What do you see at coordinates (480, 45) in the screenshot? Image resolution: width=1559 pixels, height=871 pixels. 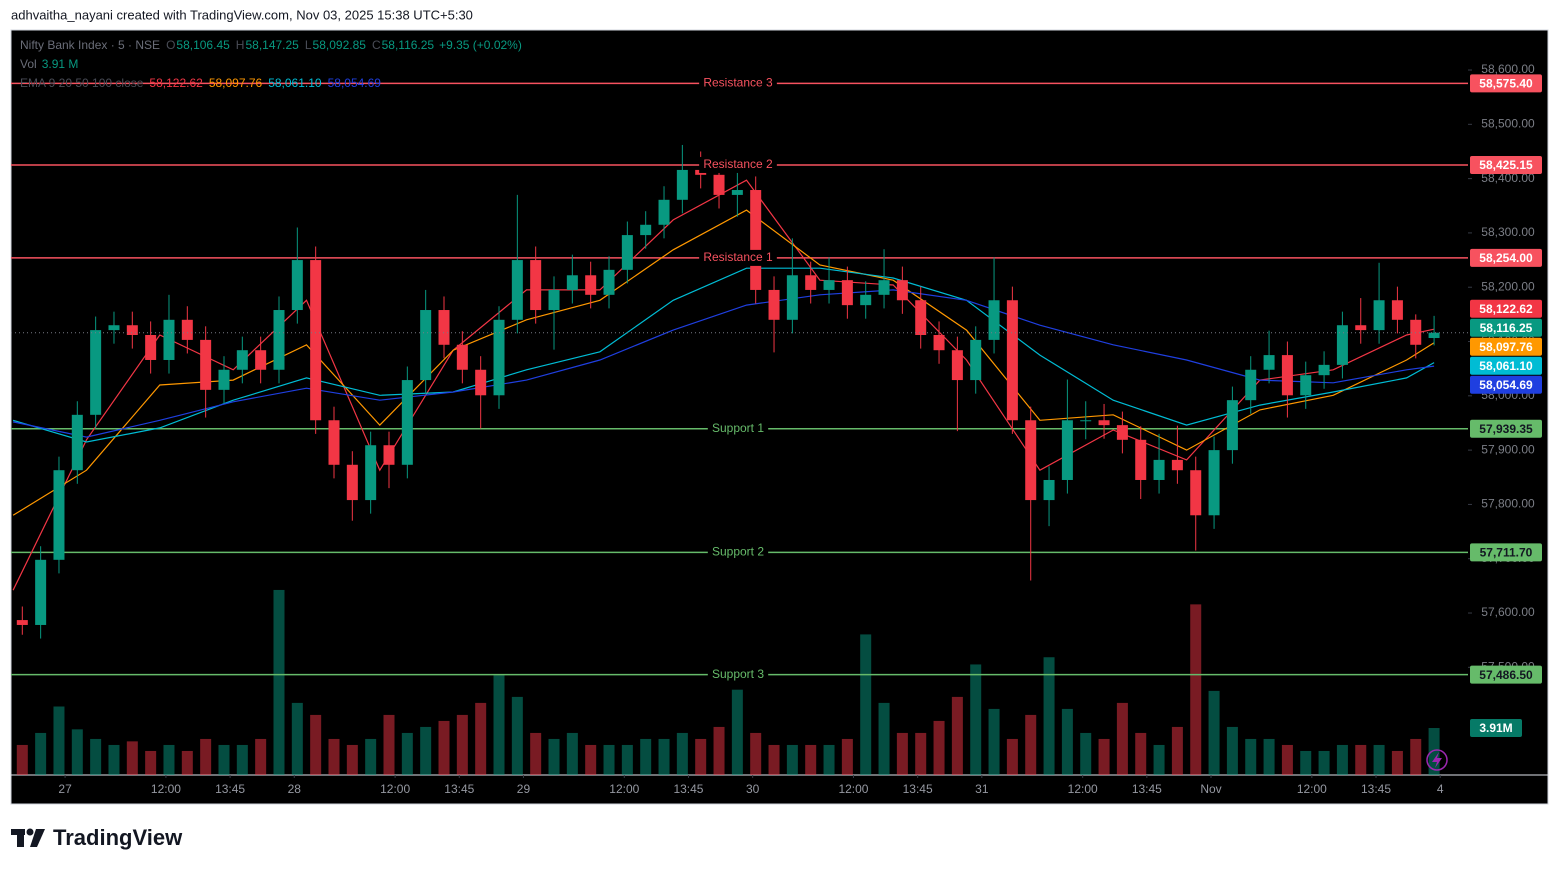 I see `change-value: +9.35 (+0.02%)` at bounding box center [480, 45].